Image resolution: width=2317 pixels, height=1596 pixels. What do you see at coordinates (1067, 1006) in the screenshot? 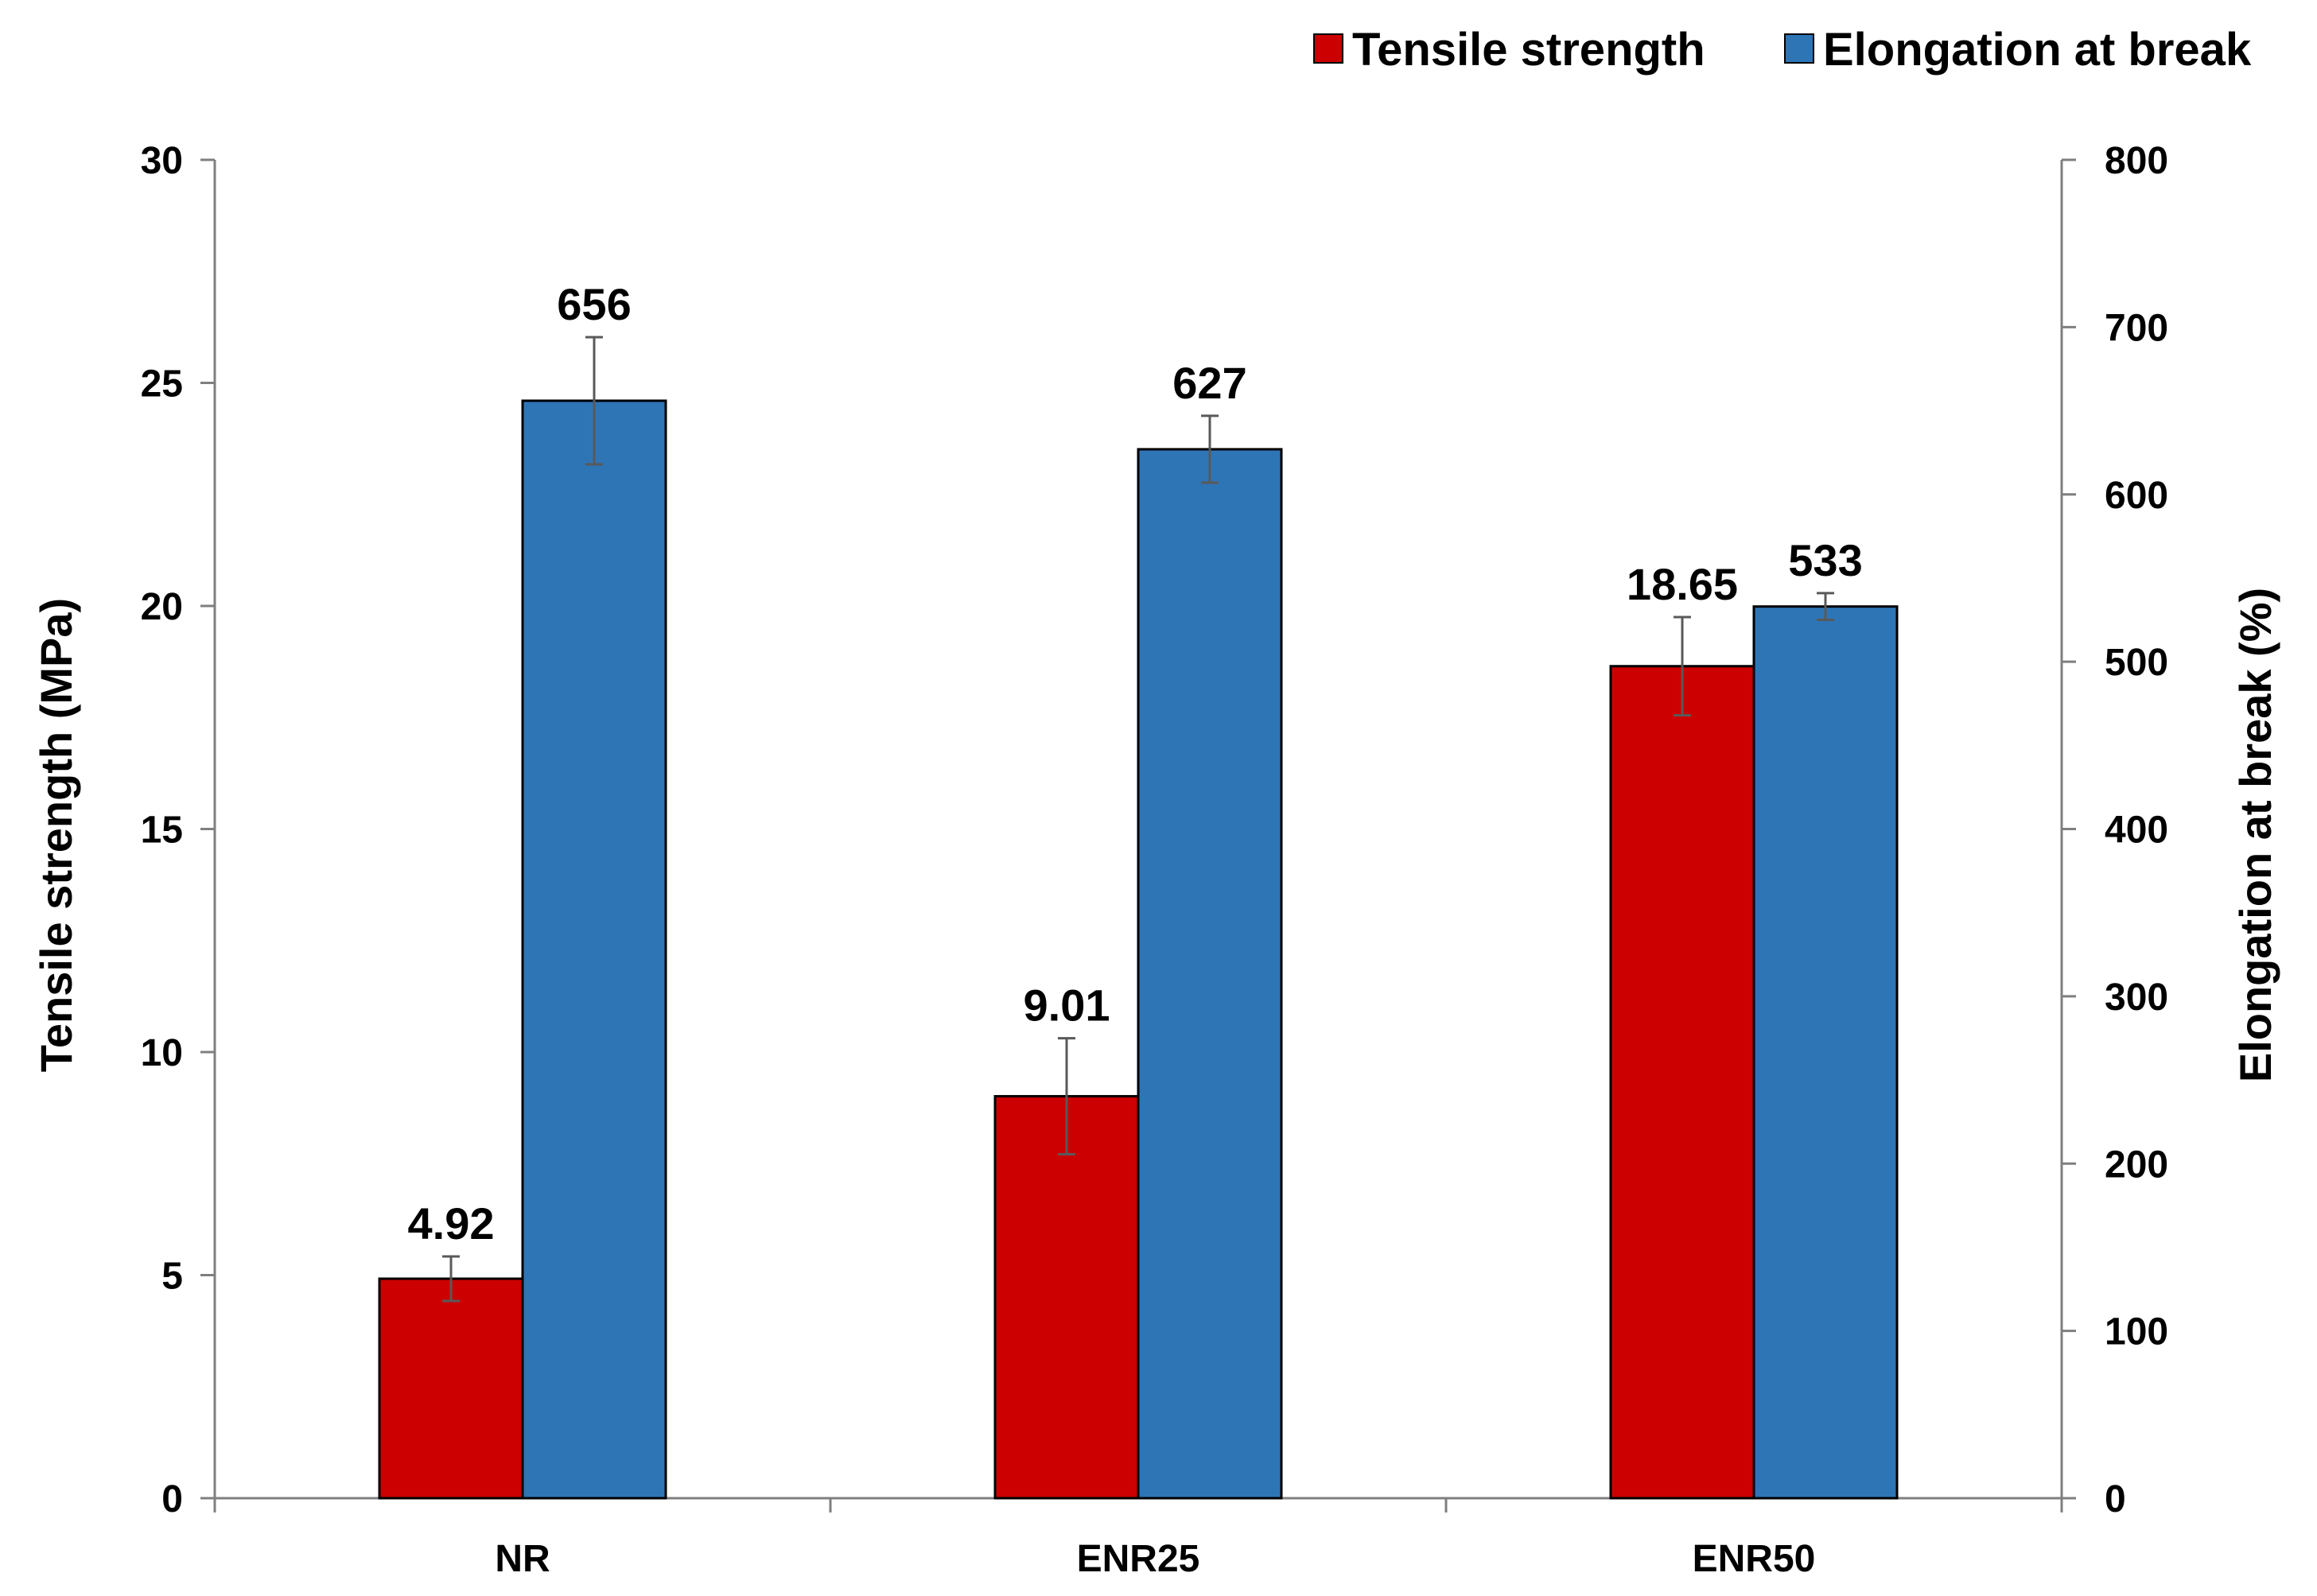
I see `data-label: 9.01` at bounding box center [1067, 1006].